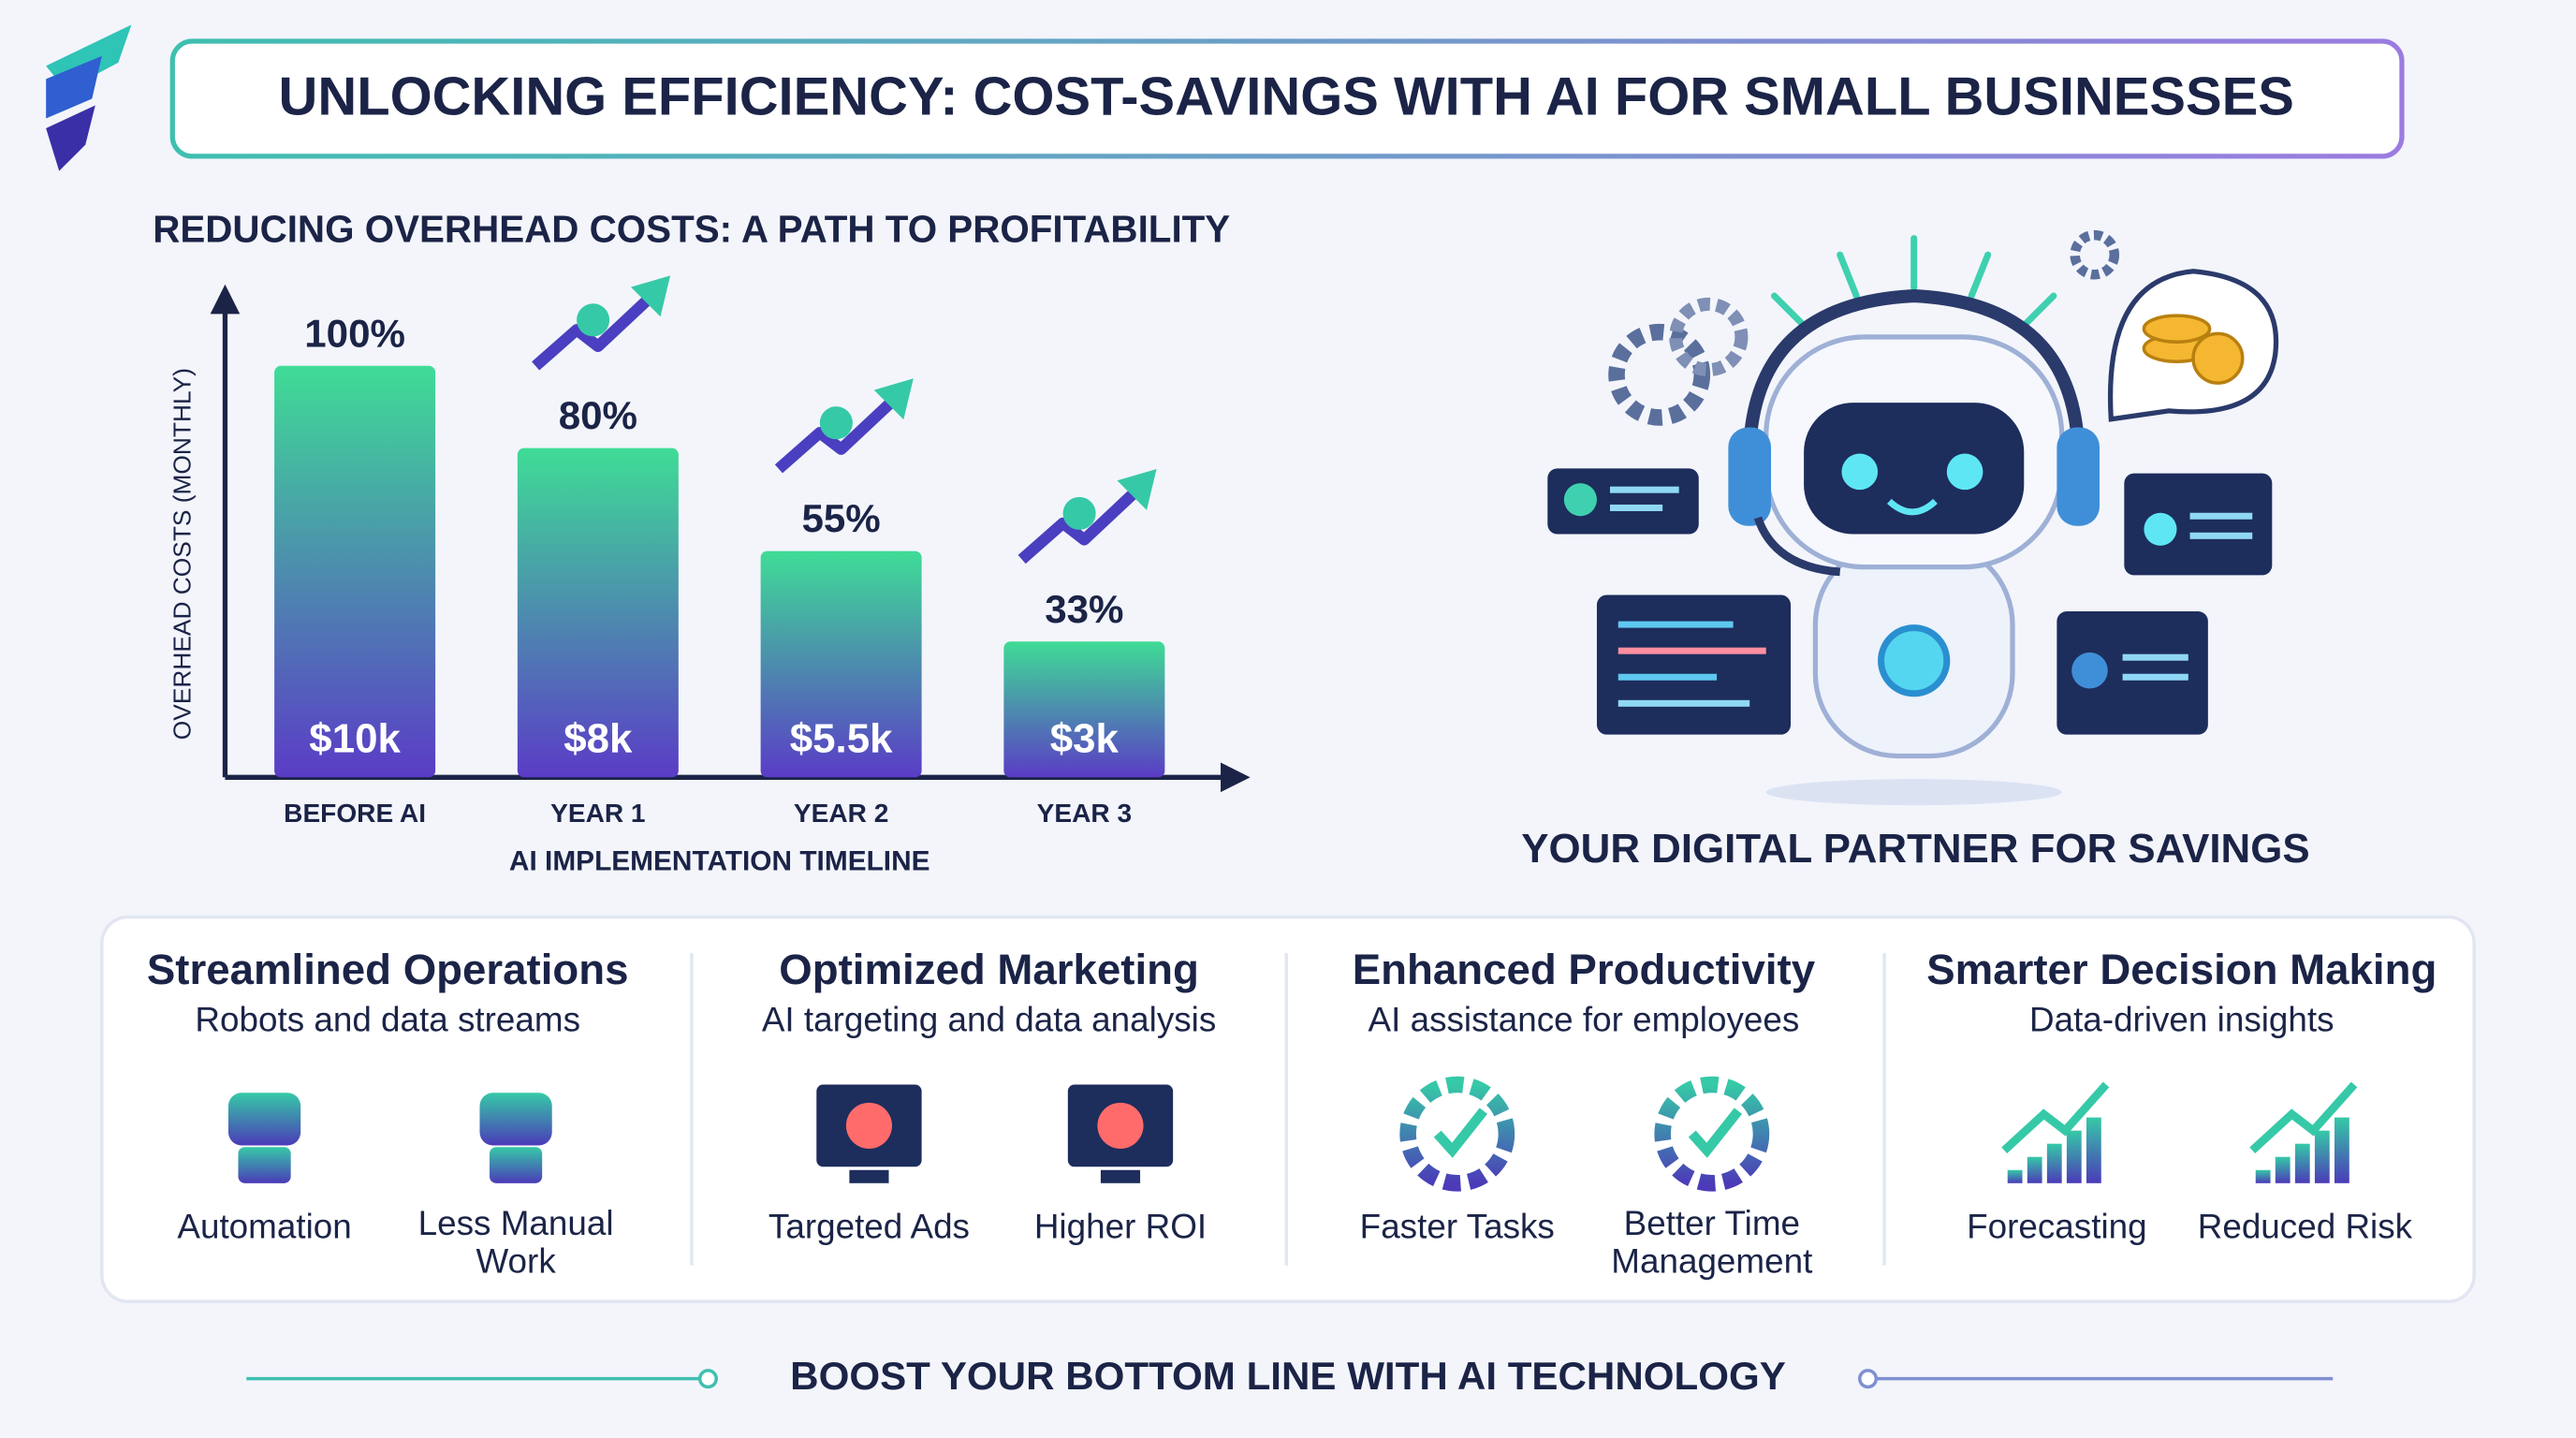  Describe the element at coordinates (989, 1020) in the screenshot. I see `feature-subtitle: AI targeting and data analysis` at that location.